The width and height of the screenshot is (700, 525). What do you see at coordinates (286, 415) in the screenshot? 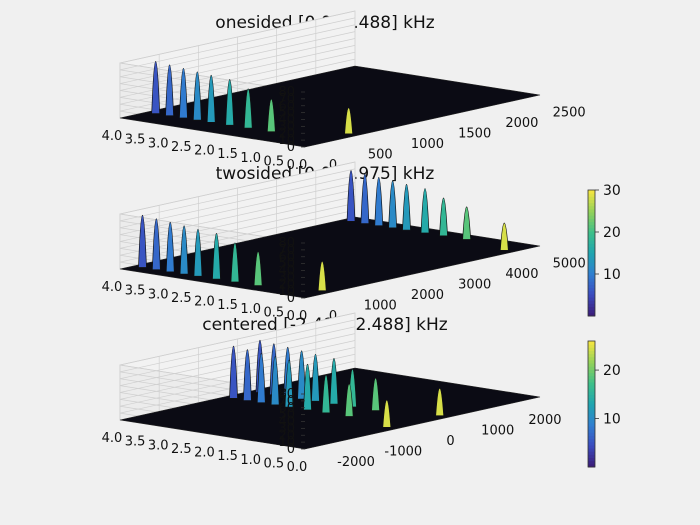
I see `z-tick-label: 50` at bounding box center [286, 415].